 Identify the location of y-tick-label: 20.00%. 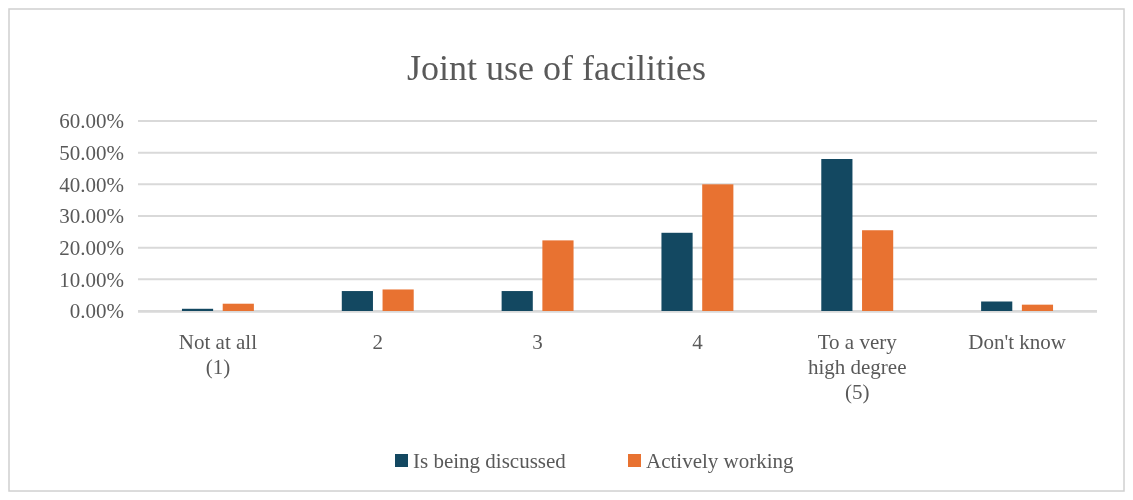
(91, 248).